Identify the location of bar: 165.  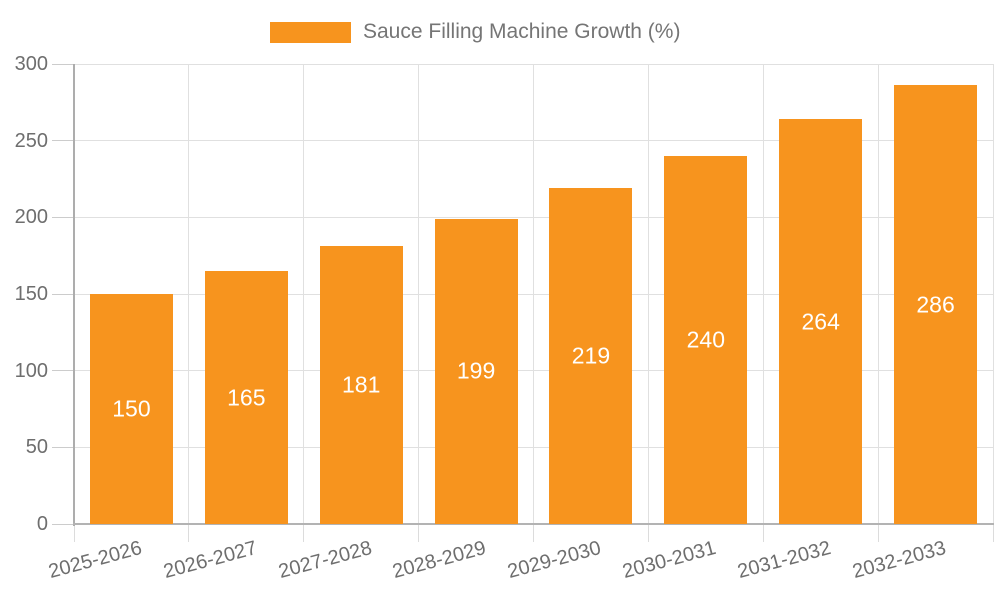
(246, 397).